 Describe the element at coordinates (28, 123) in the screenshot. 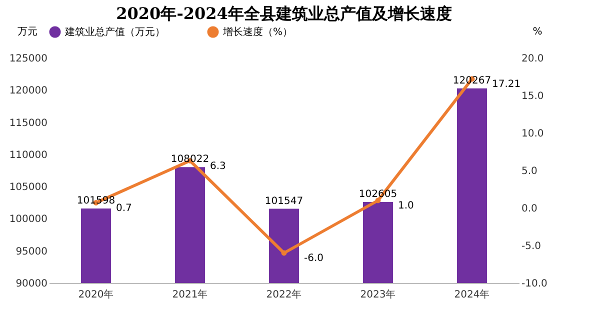

I see `y-tick-label: 115000` at that location.